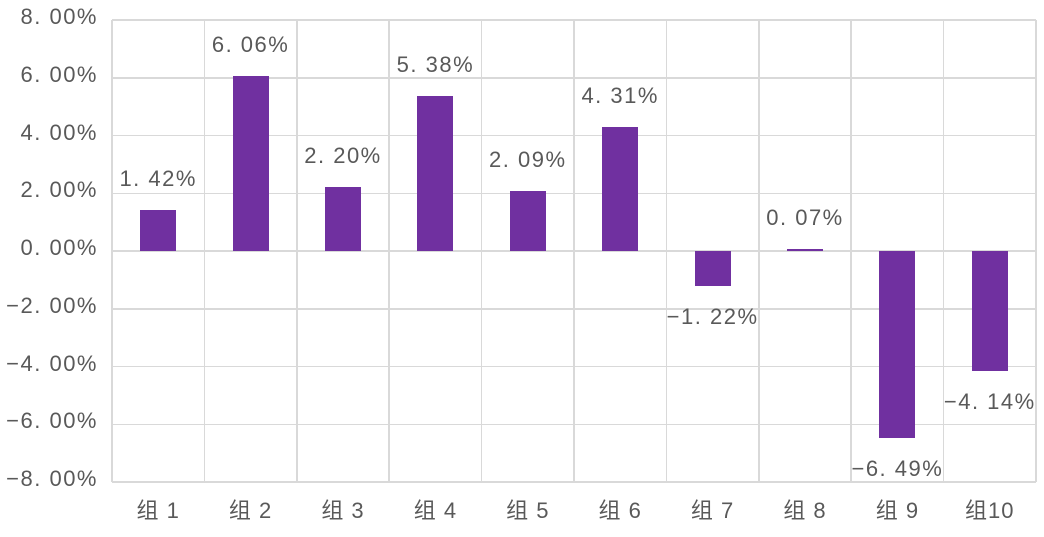 The image size is (1044, 537). I want to click on bar-value-label: 4. 31%, so click(620, 95).